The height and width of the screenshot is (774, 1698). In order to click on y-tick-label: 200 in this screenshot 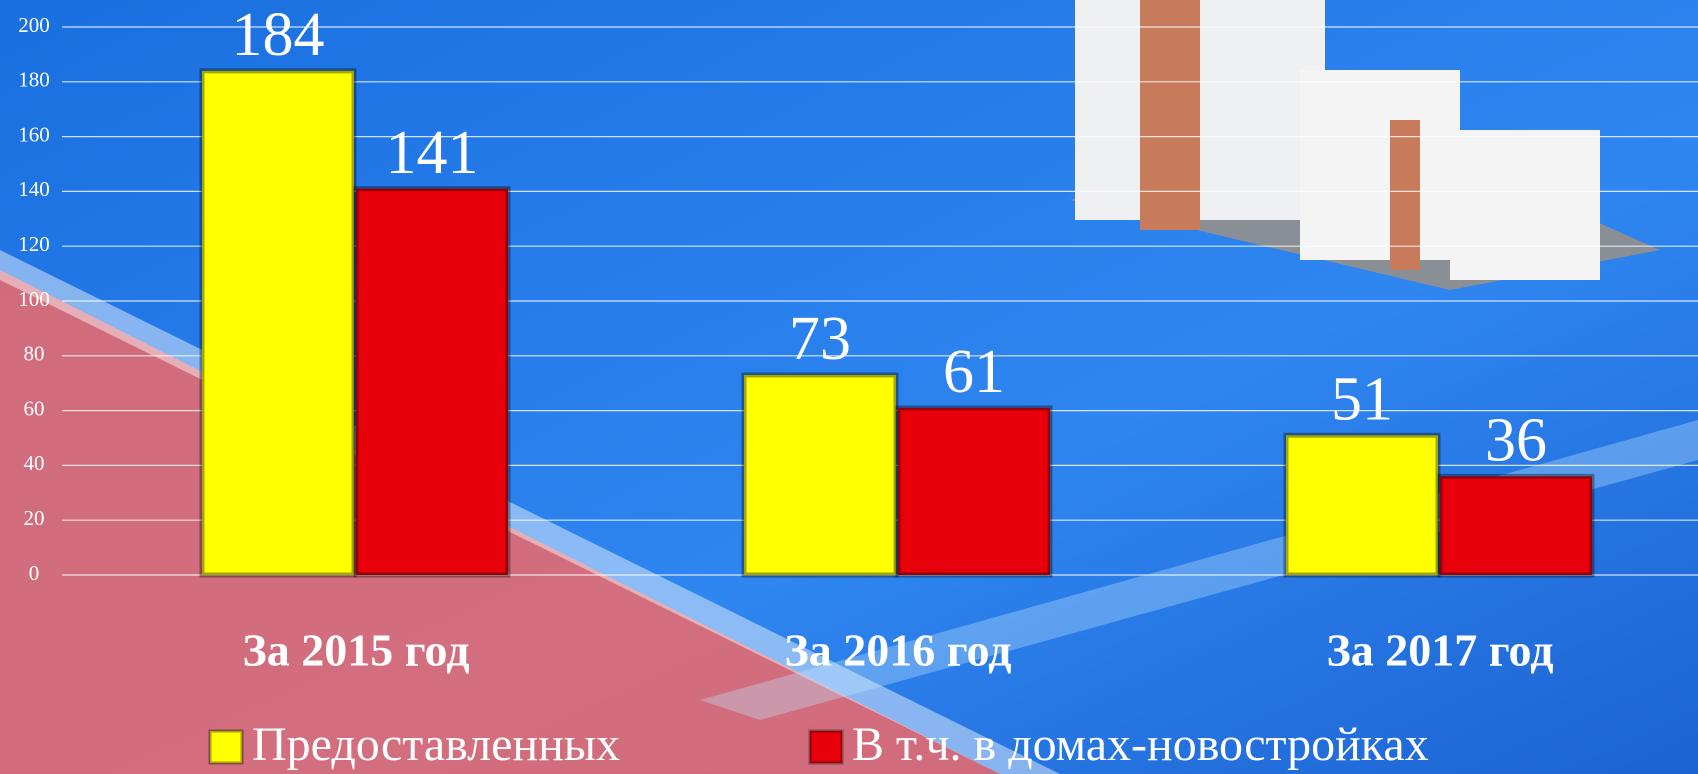, I will do `click(34, 25)`.